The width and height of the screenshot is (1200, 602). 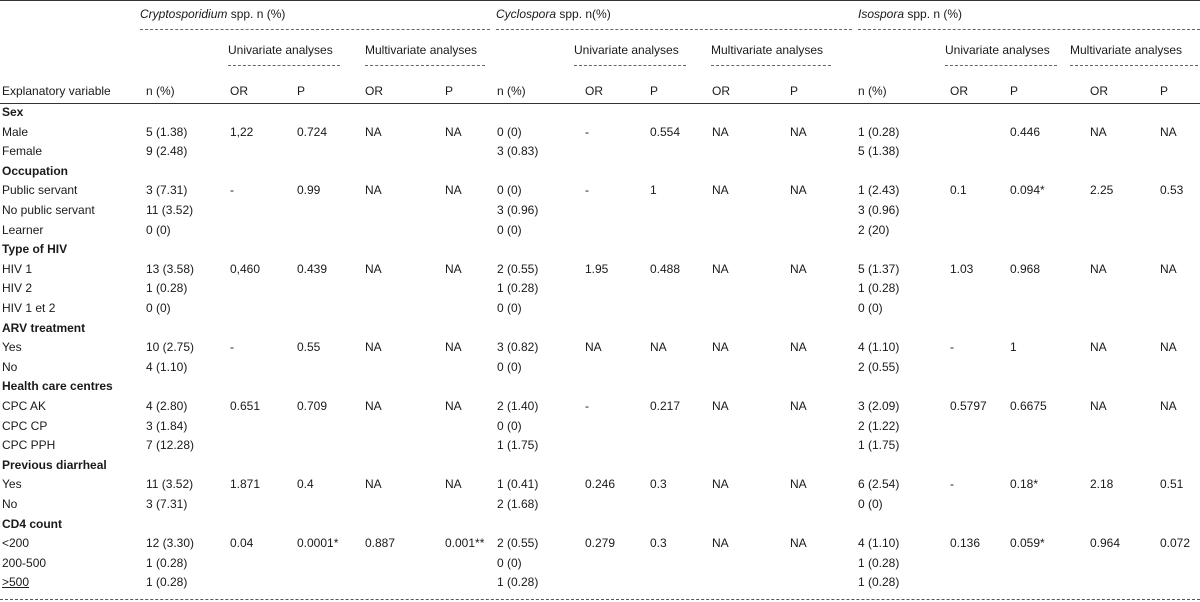 I want to click on table-cell: 1.871, so click(x=245, y=484).